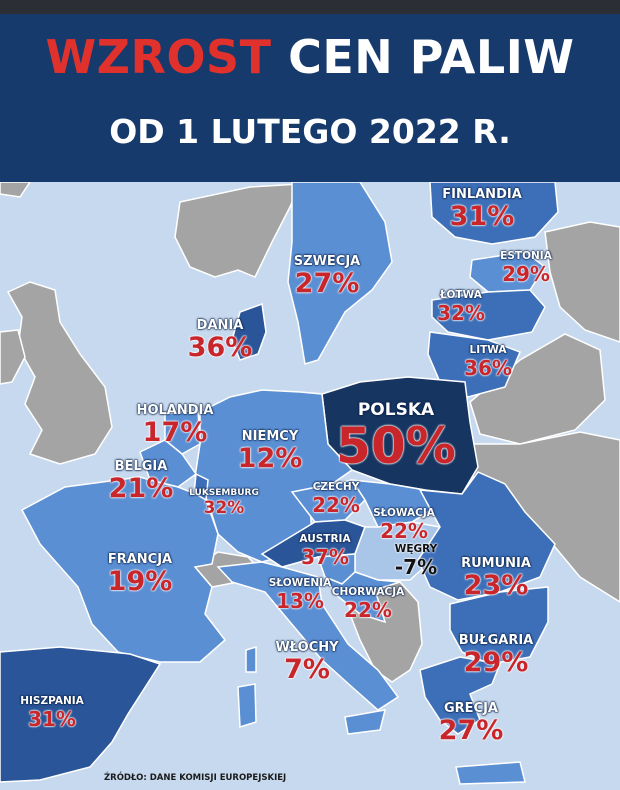  What do you see at coordinates (300, 600) in the screenshot?
I see `country-value: 13%` at bounding box center [300, 600].